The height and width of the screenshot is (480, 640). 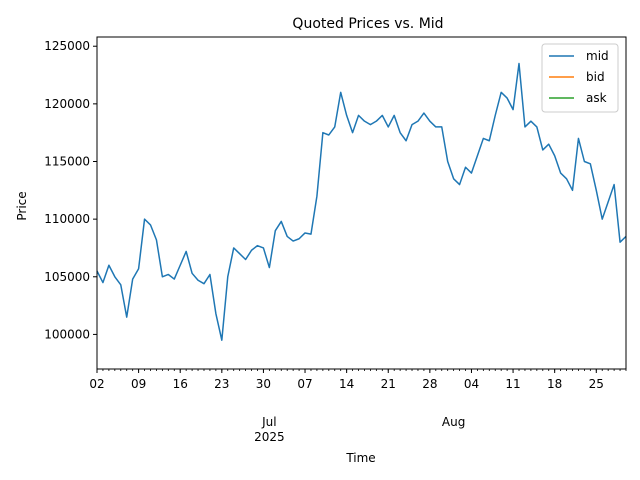 What do you see at coordinates (471, 384) in the screenshot?
I see `x-tick-label: 04` at bounding box center [471, 384].